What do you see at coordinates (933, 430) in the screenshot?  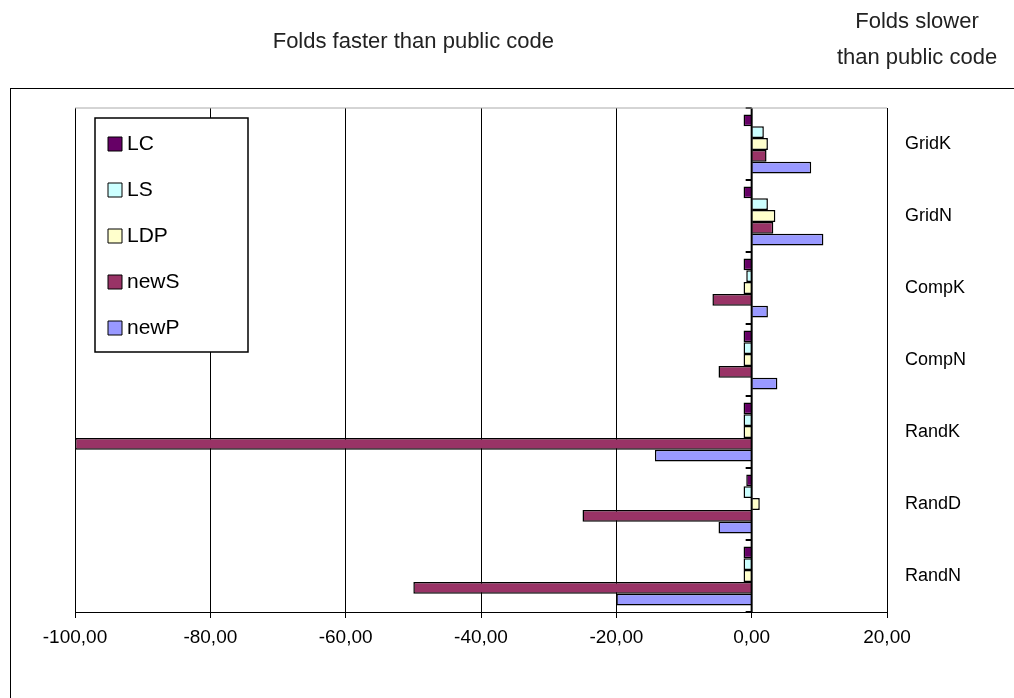 I see `y-tick-label: RandK` at bounding box center [933, 430].